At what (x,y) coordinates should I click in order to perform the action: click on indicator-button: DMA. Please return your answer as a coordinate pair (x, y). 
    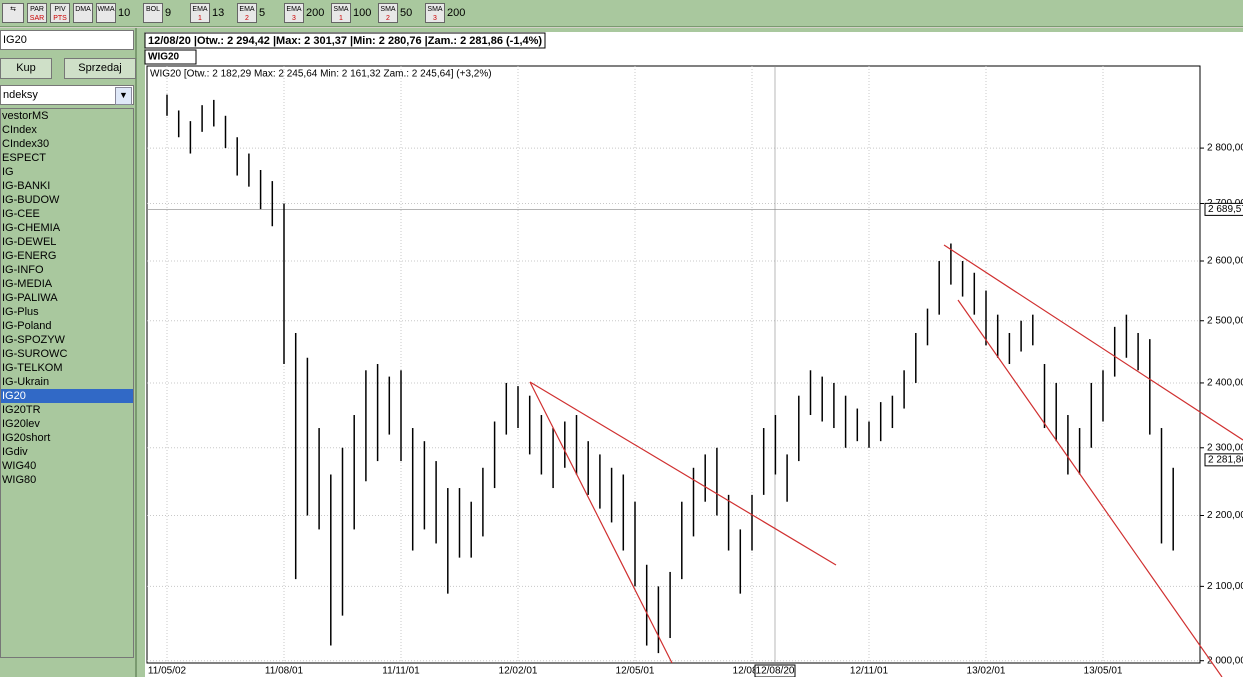
    Looking at the image, I should click on (83, 13).